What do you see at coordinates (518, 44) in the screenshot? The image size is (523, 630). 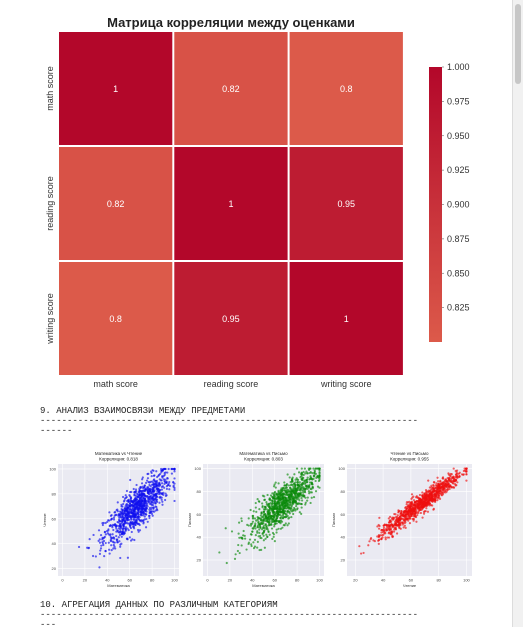 I see `scrollbar-thumb` at bounding box center [518, 44].